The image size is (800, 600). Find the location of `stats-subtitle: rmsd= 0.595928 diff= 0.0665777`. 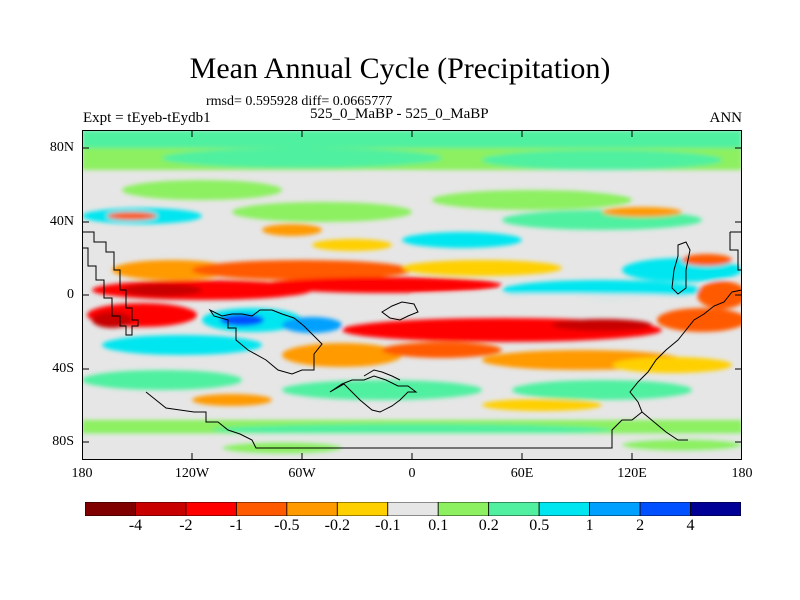

stats-subtitle: rmsd= 0.595928 diff= 0.0665777 is located at coordinates (299, 101).